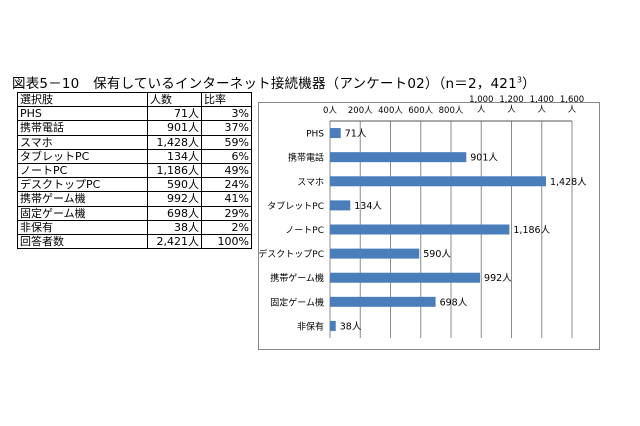  I want to click on figure-title-close: ）, so click(529, 84).